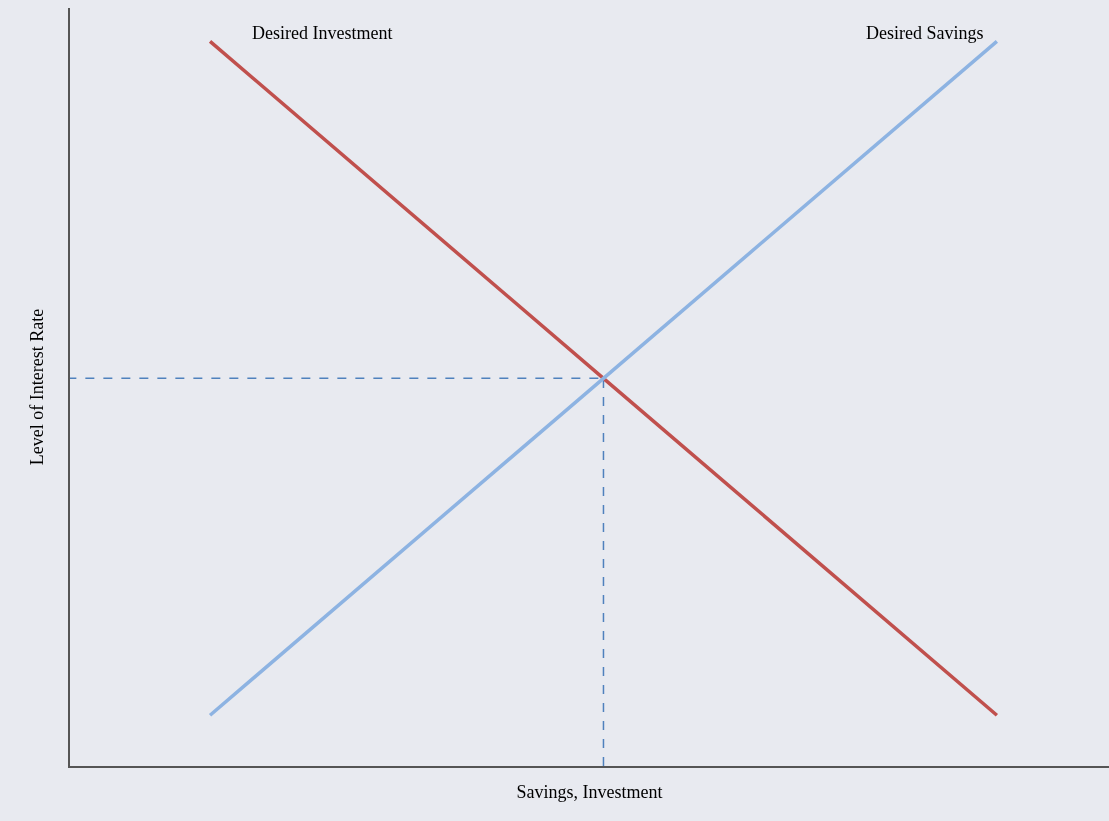 The height and width of the screenshot is (821, 1109). What do you see at coordinates (36, 387) in the screenshot?
I see `y-axis-title: Level of Interest Rate` at bounding box center [36, 387].